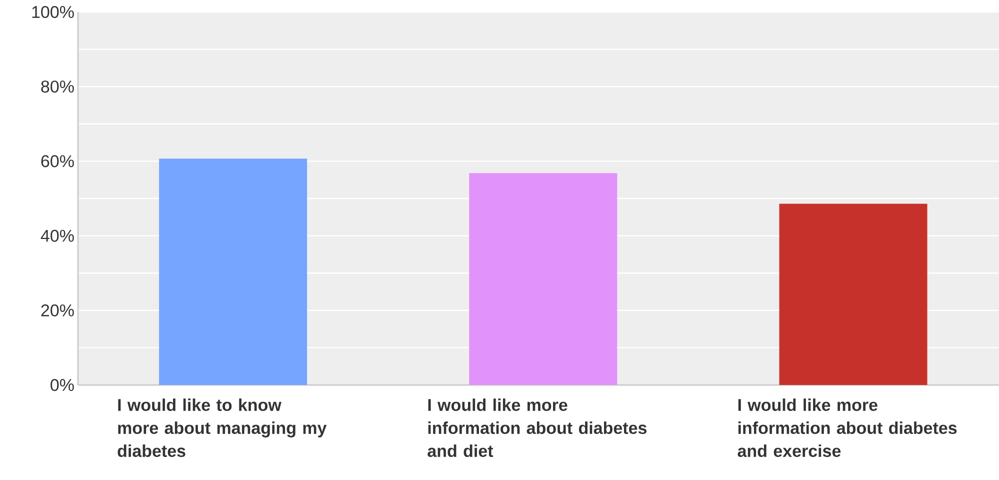 The image size is (999, 480). Describe the element at coordinates (57, 310) in the screenshot. I see `y-tick-label: 20%` at that location.